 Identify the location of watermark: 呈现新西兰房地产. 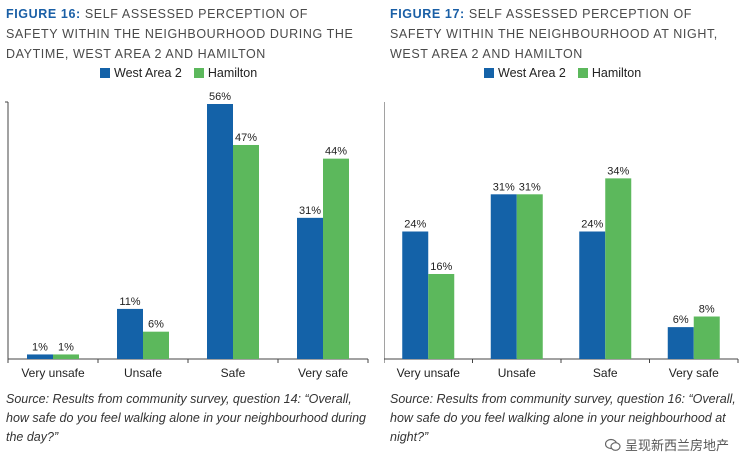
(666, 444).